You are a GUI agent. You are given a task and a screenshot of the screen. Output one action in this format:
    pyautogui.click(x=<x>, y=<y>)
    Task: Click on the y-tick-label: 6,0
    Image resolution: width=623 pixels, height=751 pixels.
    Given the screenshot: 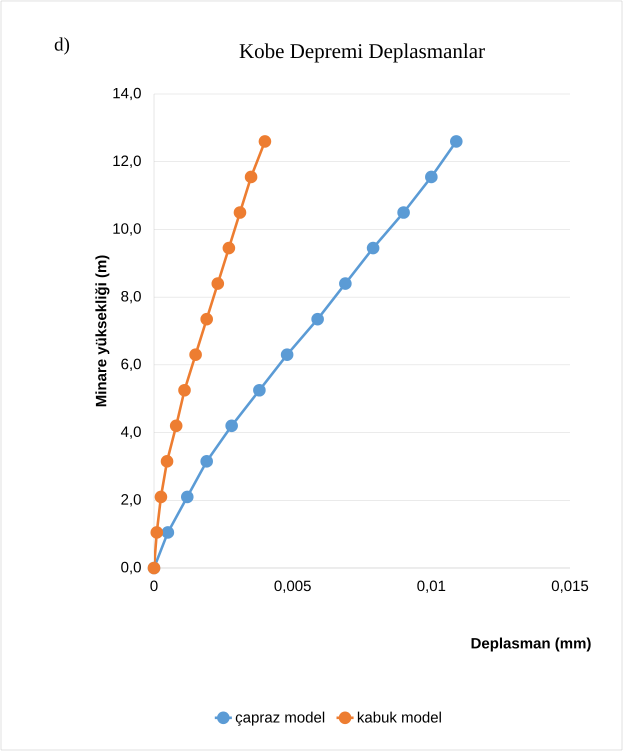 What is the action you would take?
    pyautogui.click(x=131, y=365)
    